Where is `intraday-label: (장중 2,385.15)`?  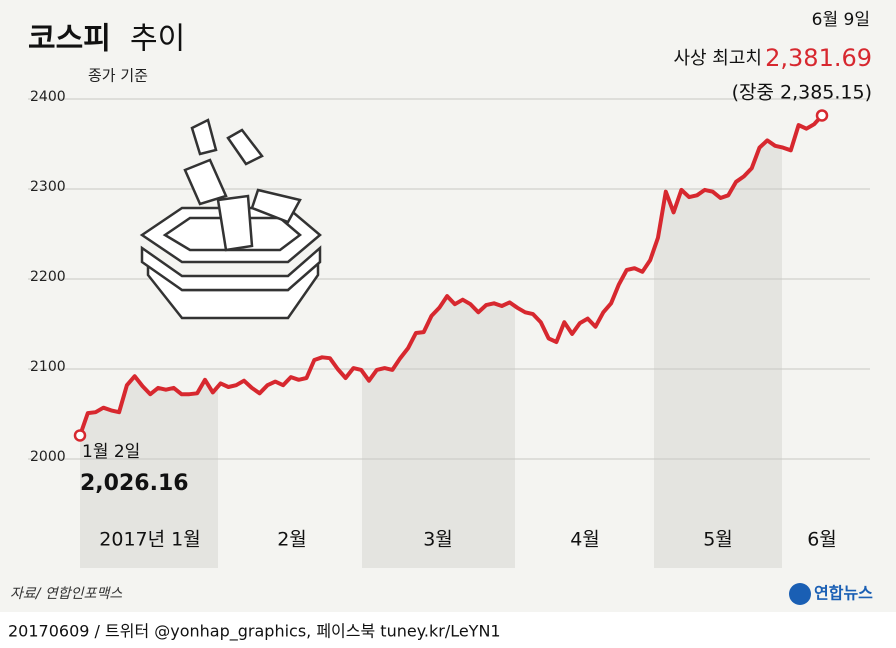
intraday-label: (장중 2,385.15) is located at coordinates (802, 93).